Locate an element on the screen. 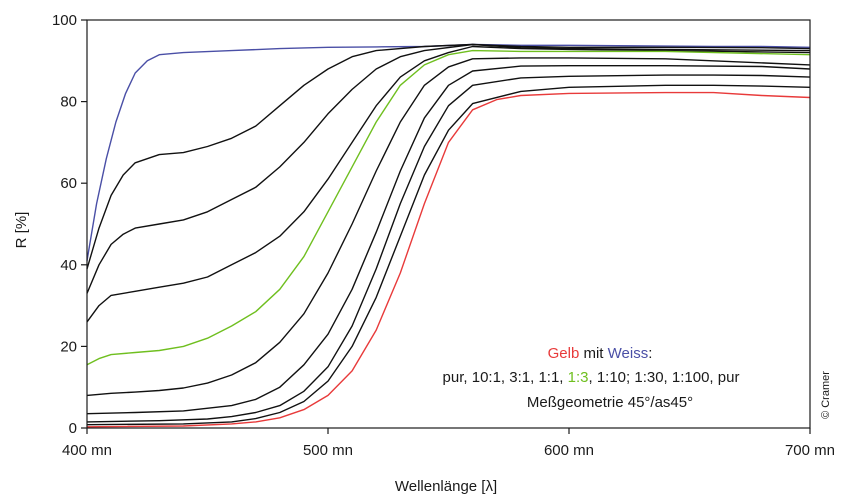 The width and height of the screenshot is (853, 497). annotation-mit: mit is located at coordinates (593, 353).